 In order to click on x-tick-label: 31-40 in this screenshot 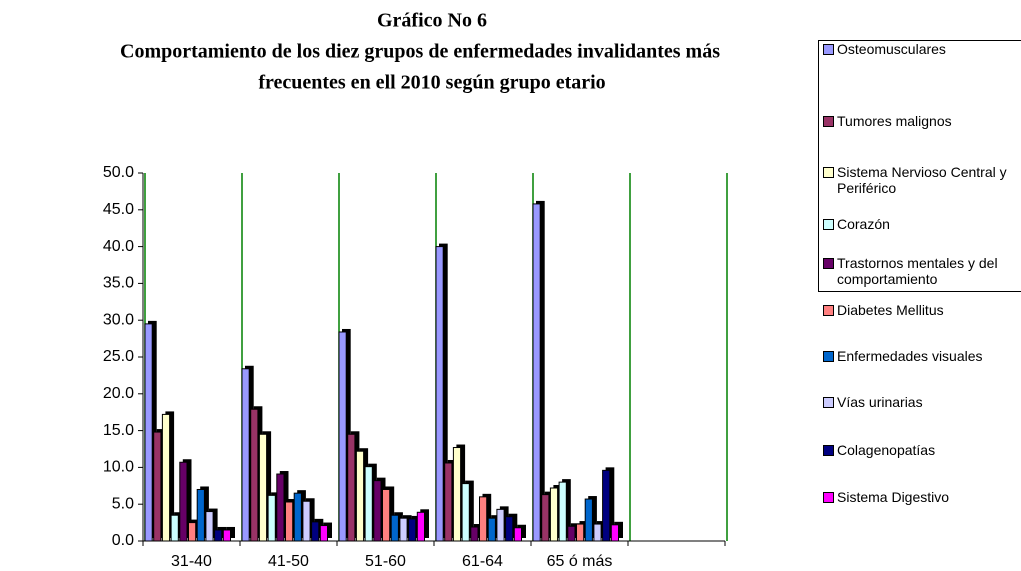, I will do `click(191, 561)`.